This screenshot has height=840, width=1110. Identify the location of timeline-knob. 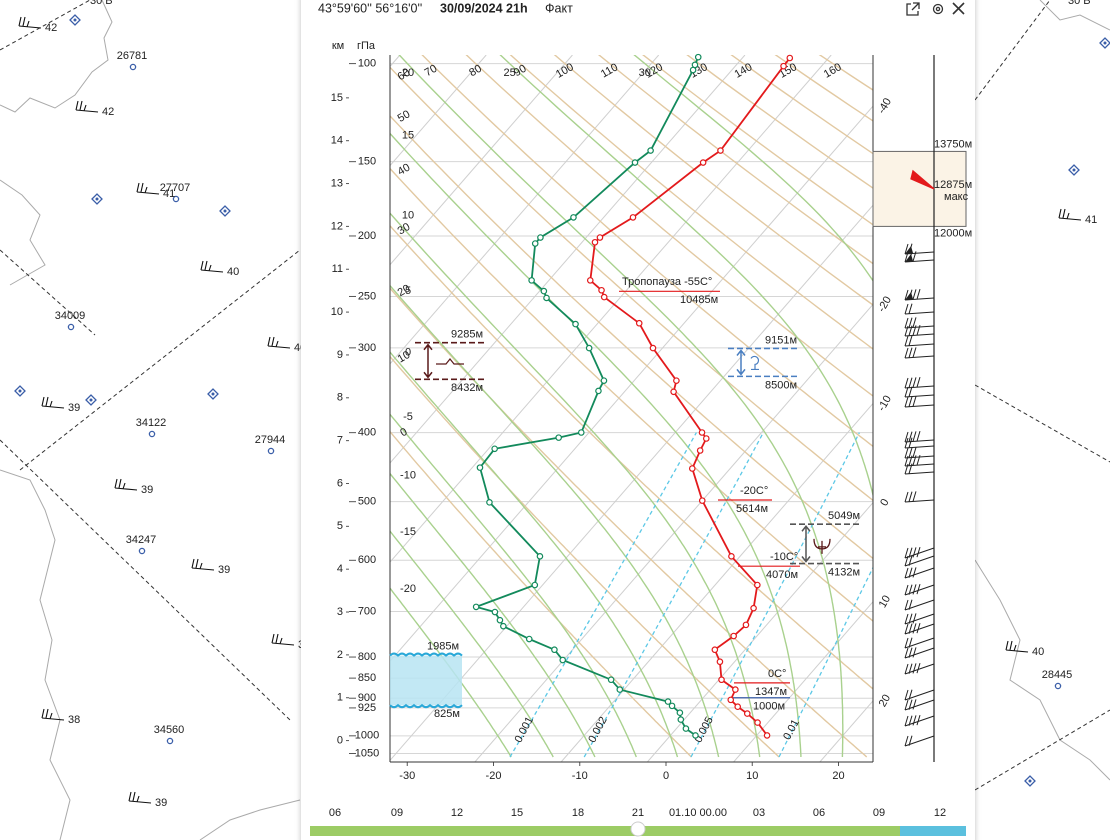
(638, 829).